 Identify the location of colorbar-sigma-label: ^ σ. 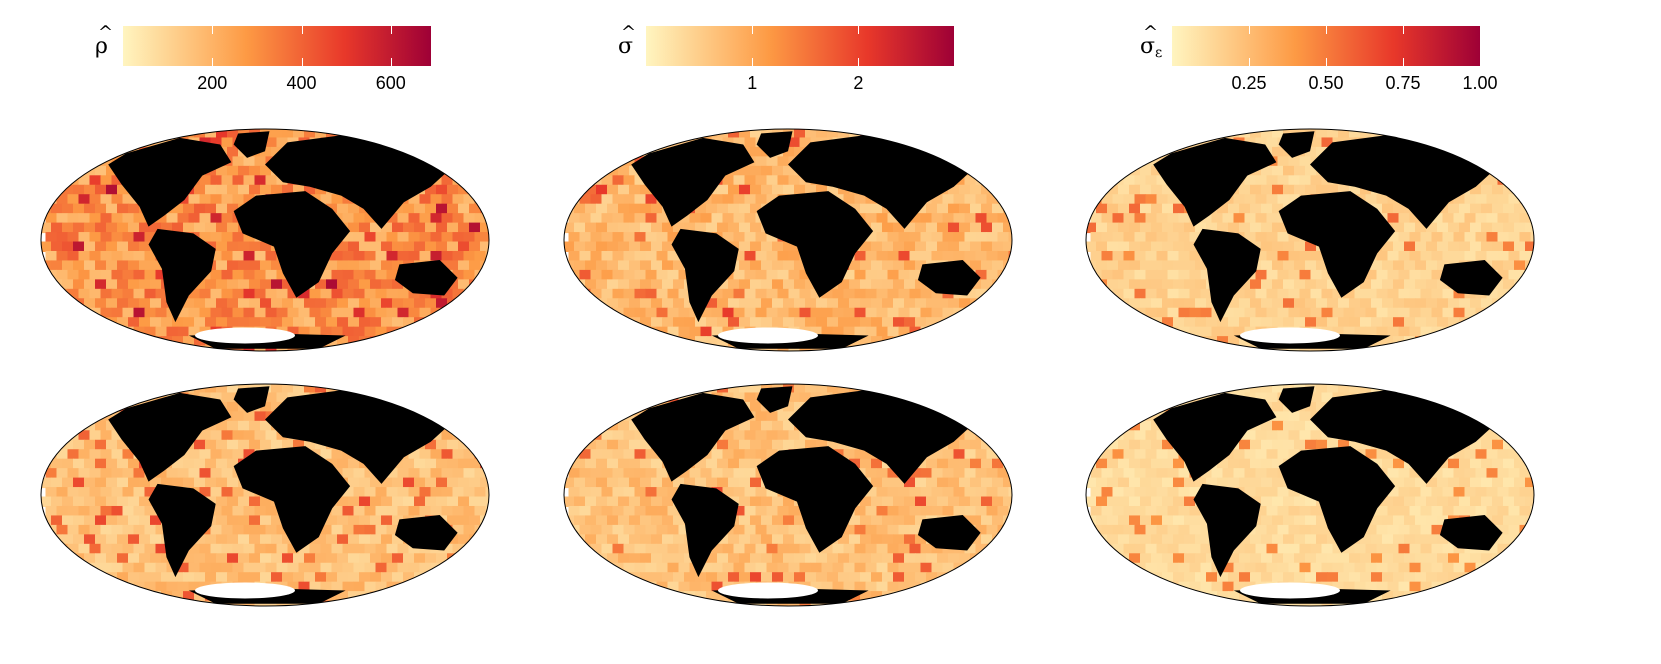
(627, 40).